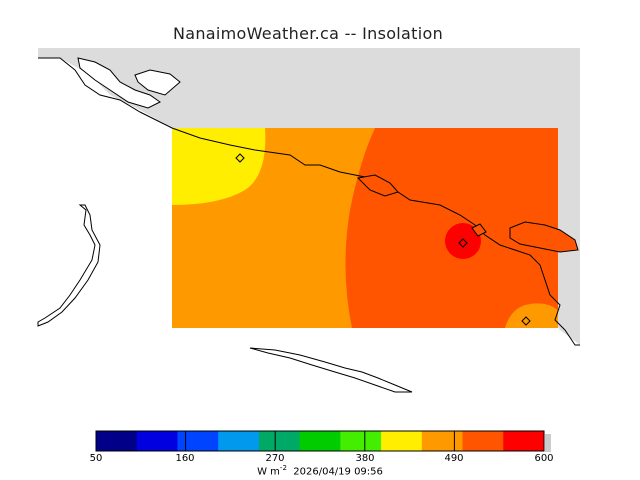 The height and width of the screenshot is (480, 640). Describe the element at coordinates (96, 458) in the screenshot. I see `colorbar-tick-label-50: 50` at that location.